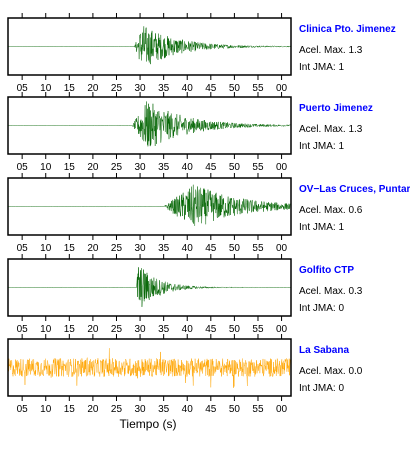 This screenshot has width=410, height=460. Describe the element at coordinates (331, 291) in the screenshot. I see `station-max-accel: Acel. Max. 0.3` at that location.